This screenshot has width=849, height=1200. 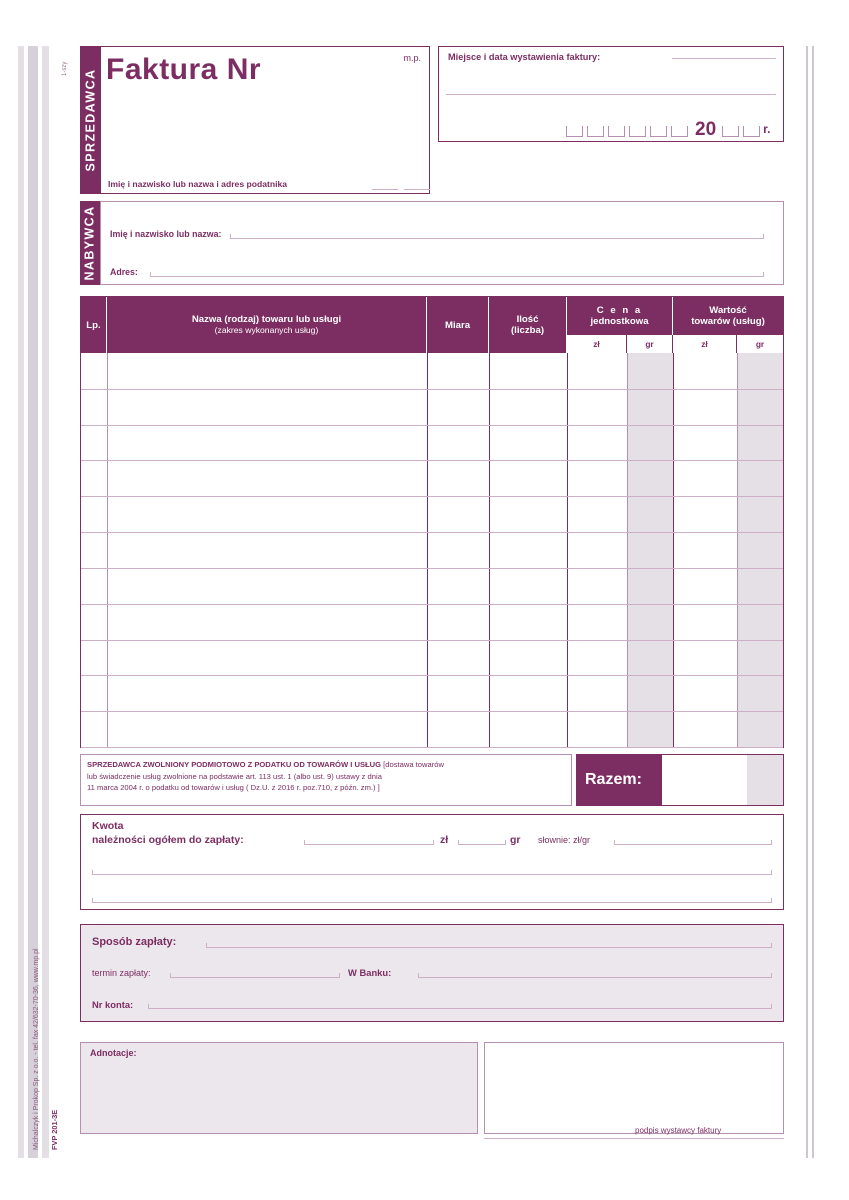 I want to click on header-lp: Lp., so click(x=94, y=325).